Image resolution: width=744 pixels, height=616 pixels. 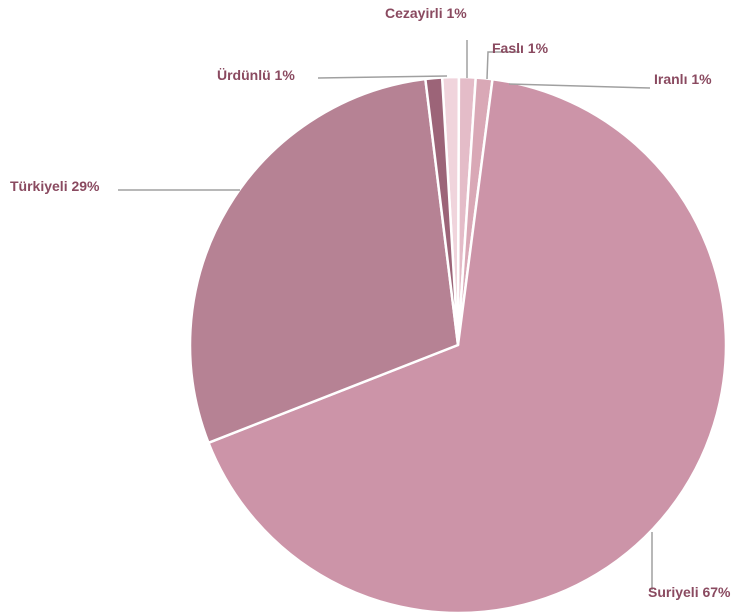 What do you see at coordinates (520, 48) in the screenshot?
I see `data-label-faslı: Faslı 1%` at bounding box center [520, 48].